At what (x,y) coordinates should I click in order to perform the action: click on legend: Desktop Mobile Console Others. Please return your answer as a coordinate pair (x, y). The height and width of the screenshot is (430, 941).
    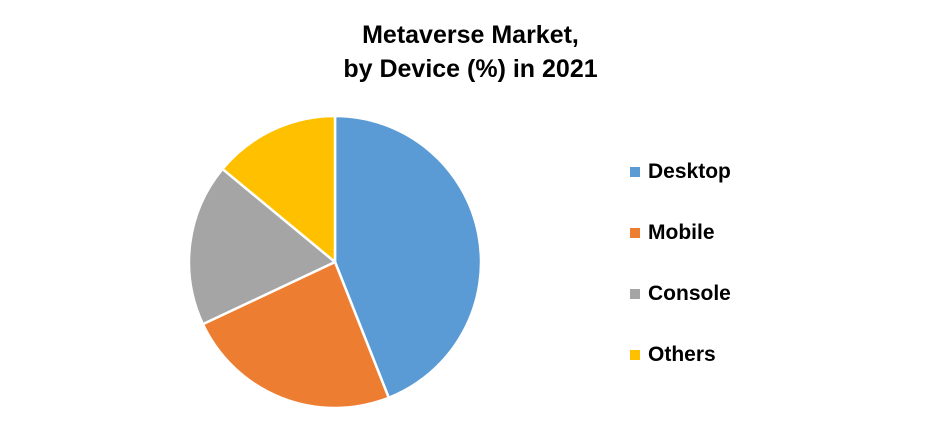
    Looking at the image, I should click on (680, 274).